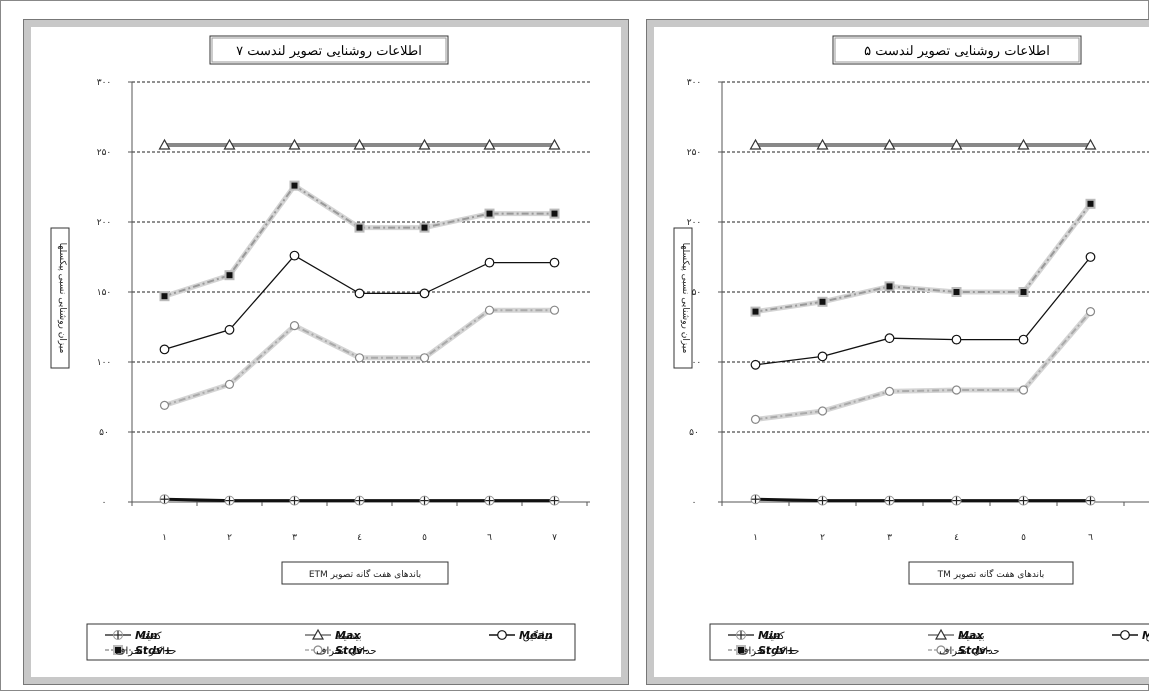 This screenshot has height=691, width=1149. I want to click on x-axis-label: باندهای هفت گانه تصویر ETM, so click(365, 574).